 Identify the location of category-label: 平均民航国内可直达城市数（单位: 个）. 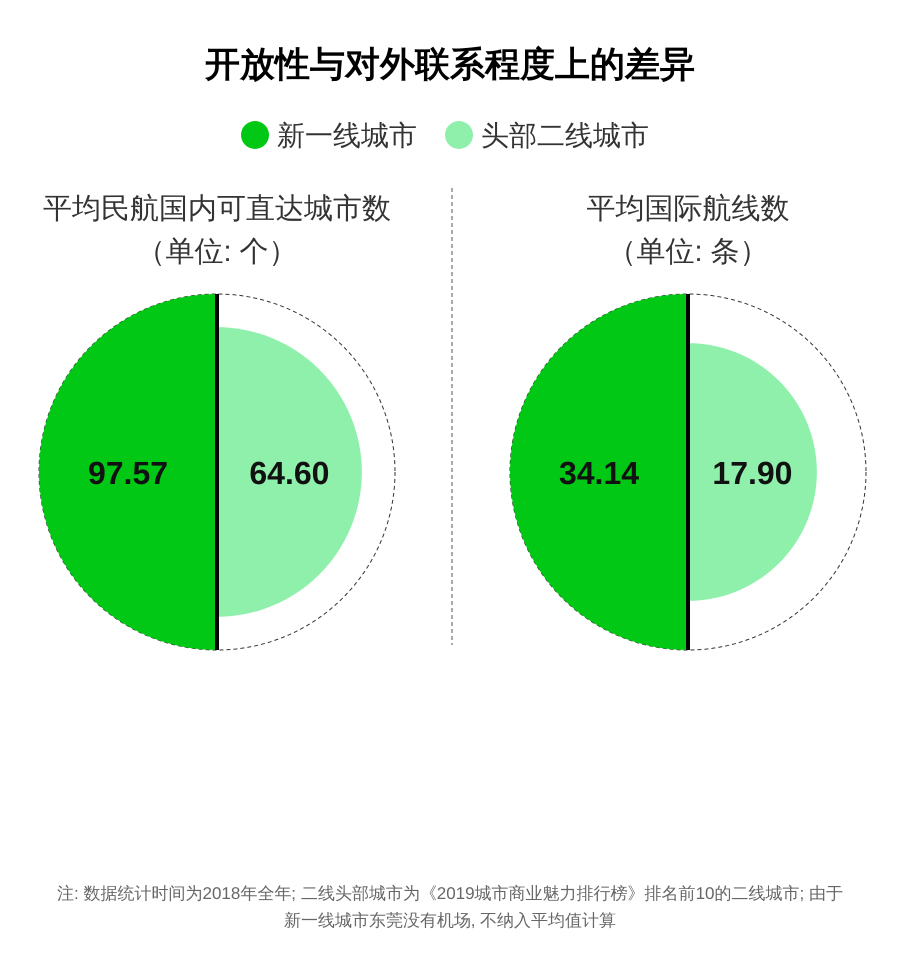
(217, 230).